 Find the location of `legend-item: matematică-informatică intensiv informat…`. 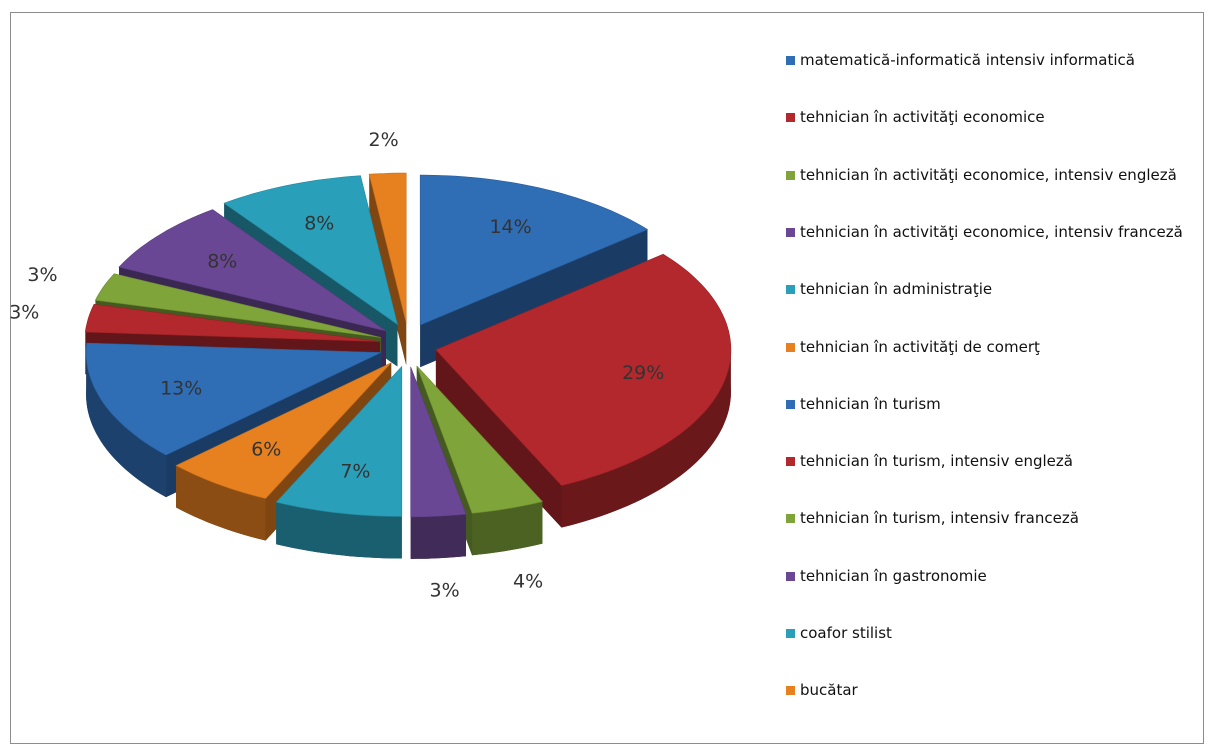

legend-item: matematică-informatică intensiv informat… is located at coordinates (993, 60).